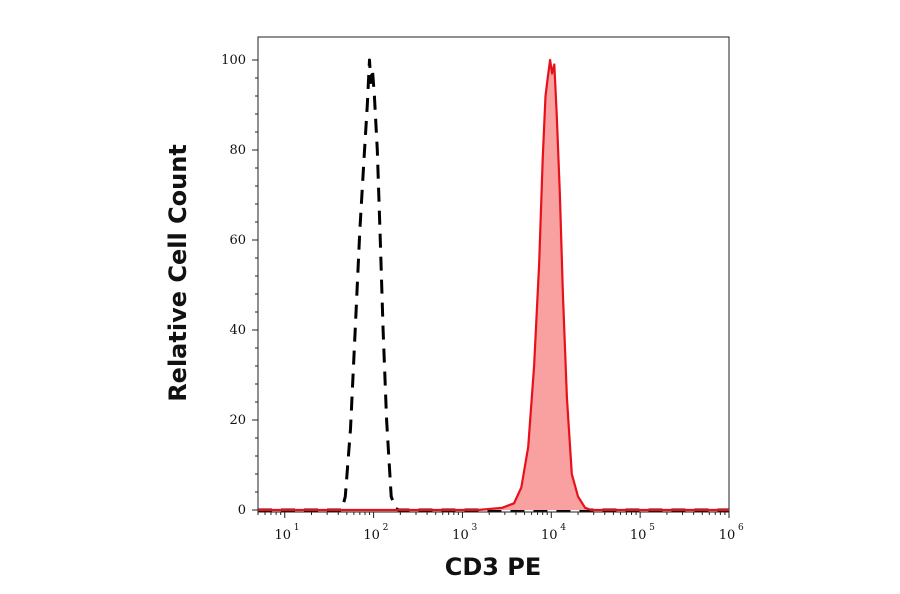 The height and width of the screenshot is (594, 900). What do you see at coordinates (741, 528) in the screenshot?
I see `x-tick-exponent: 6` at bounding box center [741, 528].